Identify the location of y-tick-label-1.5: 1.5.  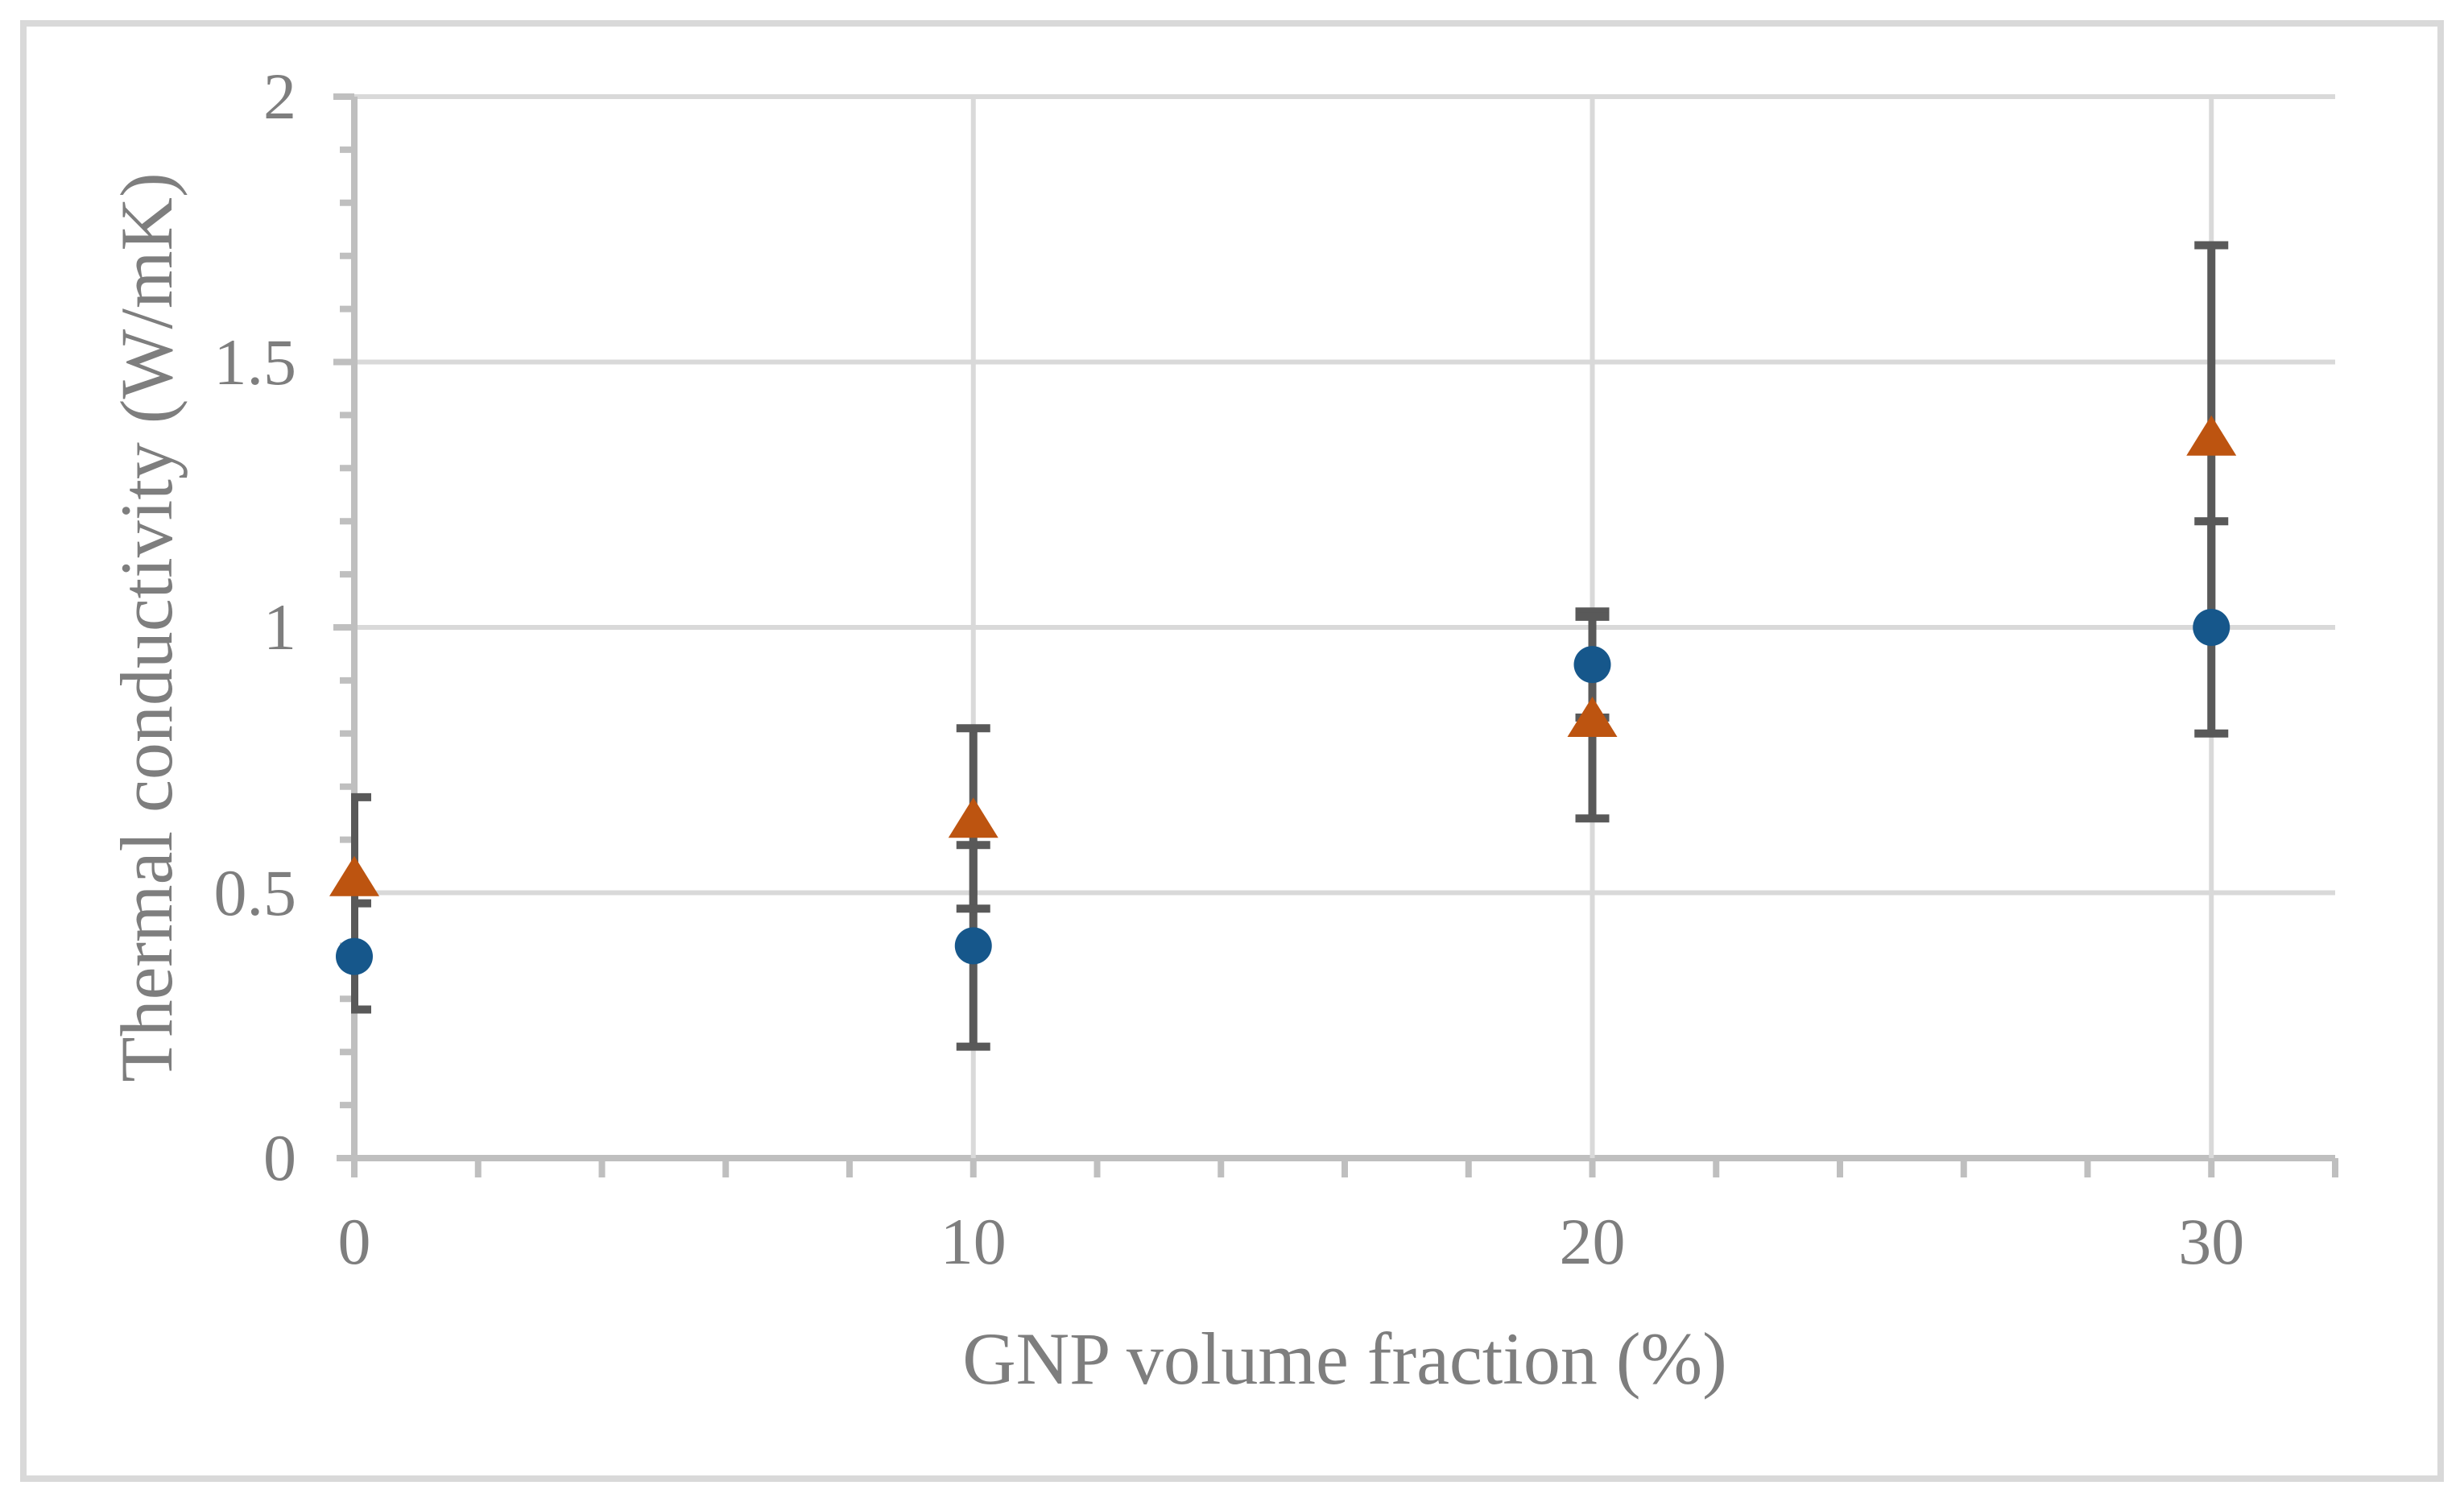
(255, 362).